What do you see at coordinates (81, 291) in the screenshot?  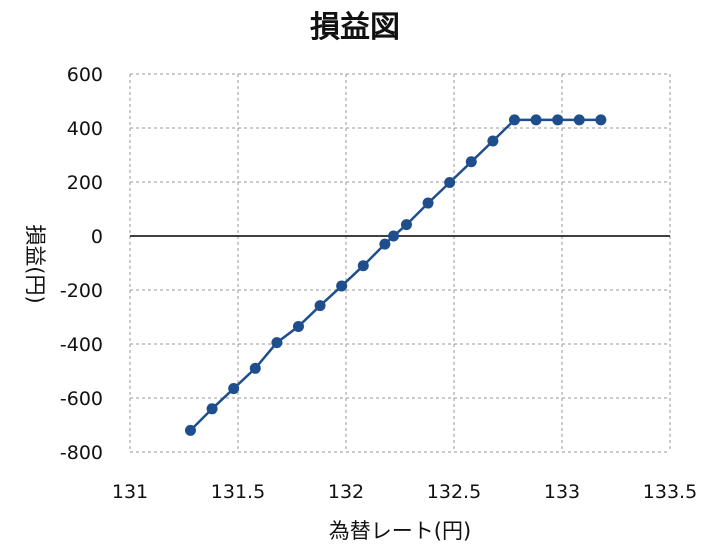 I see `y-tick-label: -200` at bounding box center [81, 291].